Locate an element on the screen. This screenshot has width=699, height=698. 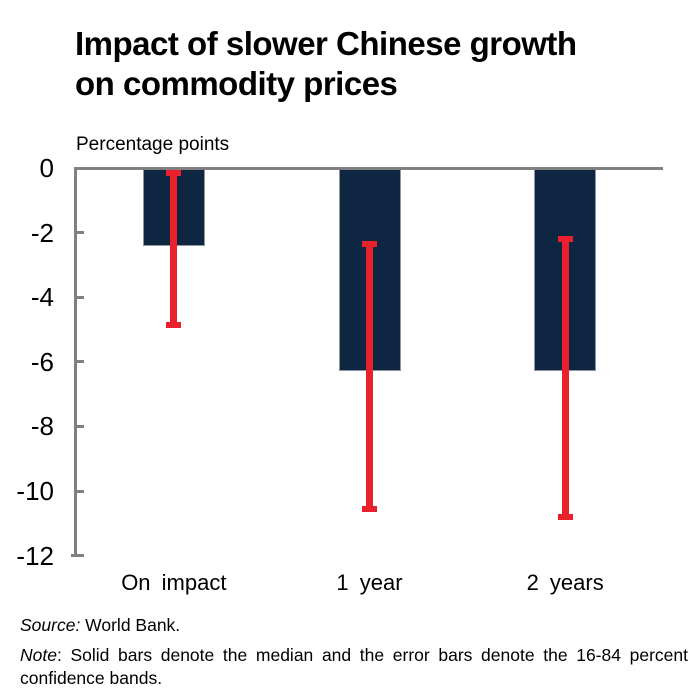
y-tick-label: -10 is located at coordinates (35, 491).